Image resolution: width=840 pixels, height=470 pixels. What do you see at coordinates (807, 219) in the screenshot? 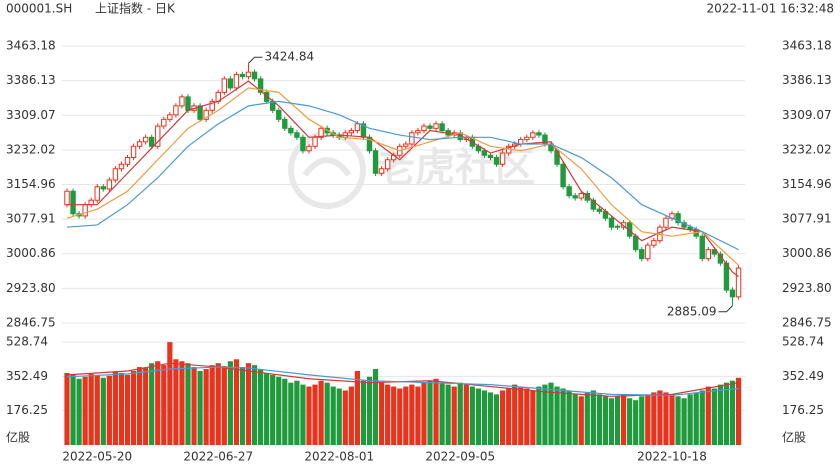
I see `y-tick-label: 3077.91` at bounding box center [807, 219].